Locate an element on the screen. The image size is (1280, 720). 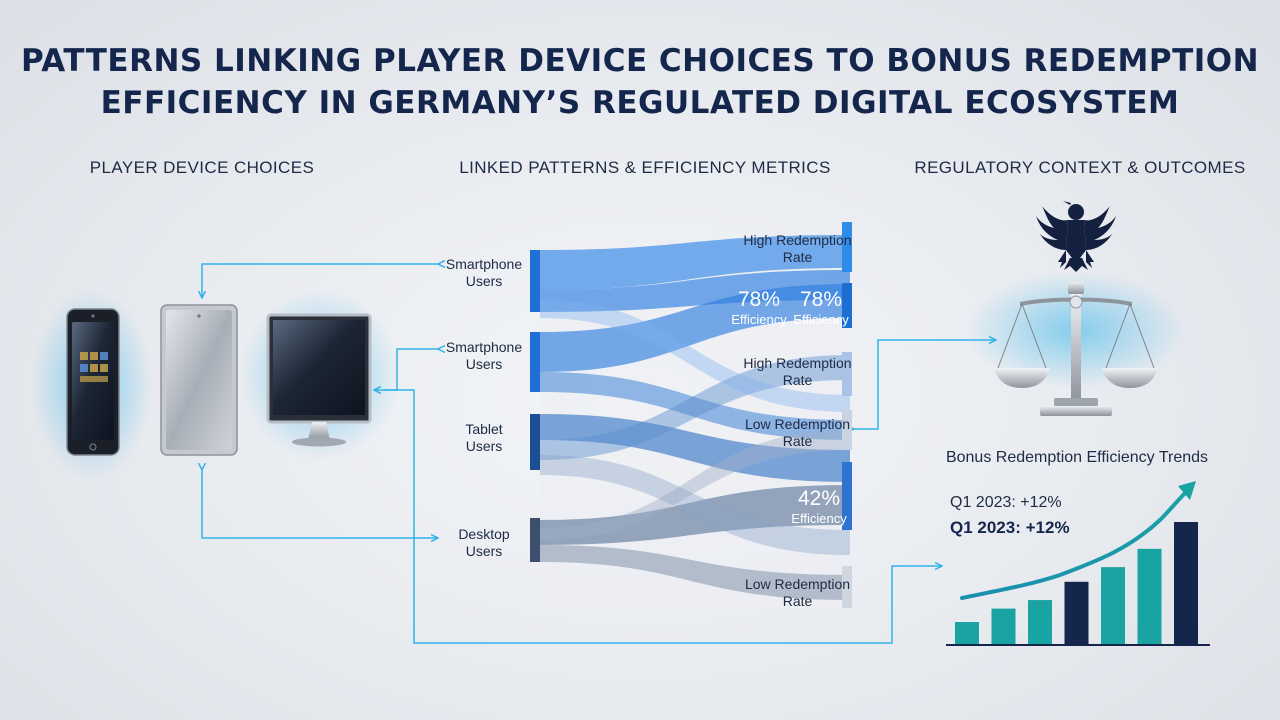
metric-efficiency-3: 42% Efficiency is located at coordinates (819, 506).